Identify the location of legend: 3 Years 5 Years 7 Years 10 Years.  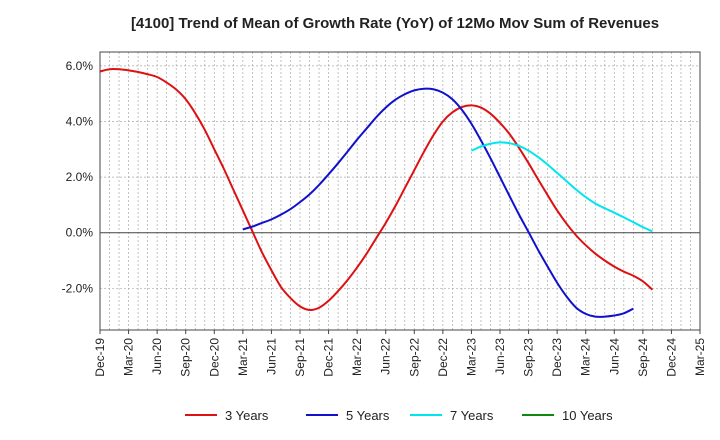
(399, 415).